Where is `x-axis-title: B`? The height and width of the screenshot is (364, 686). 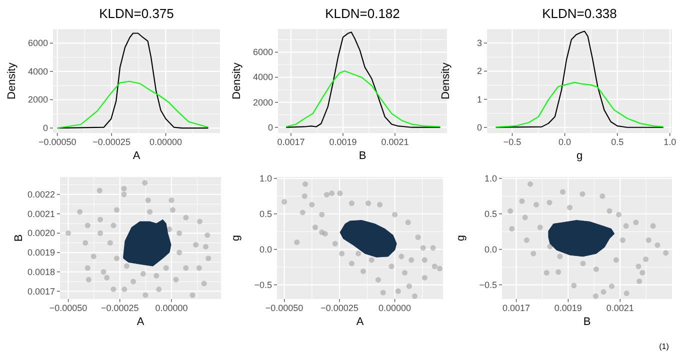
x-axis-title: B is located at coordinates (587, 322).